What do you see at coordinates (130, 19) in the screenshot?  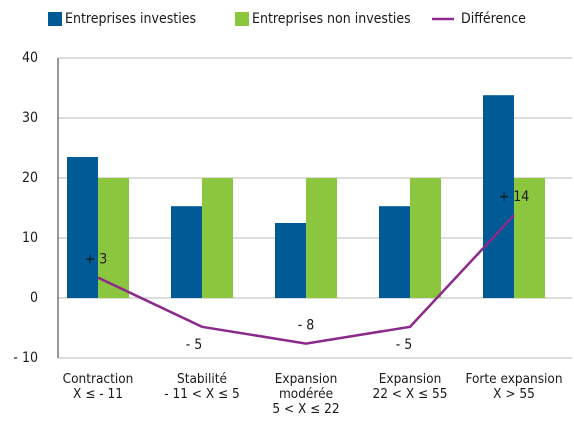 I see `legend-label: Entreprises investies` at bounding box center [130, 19].